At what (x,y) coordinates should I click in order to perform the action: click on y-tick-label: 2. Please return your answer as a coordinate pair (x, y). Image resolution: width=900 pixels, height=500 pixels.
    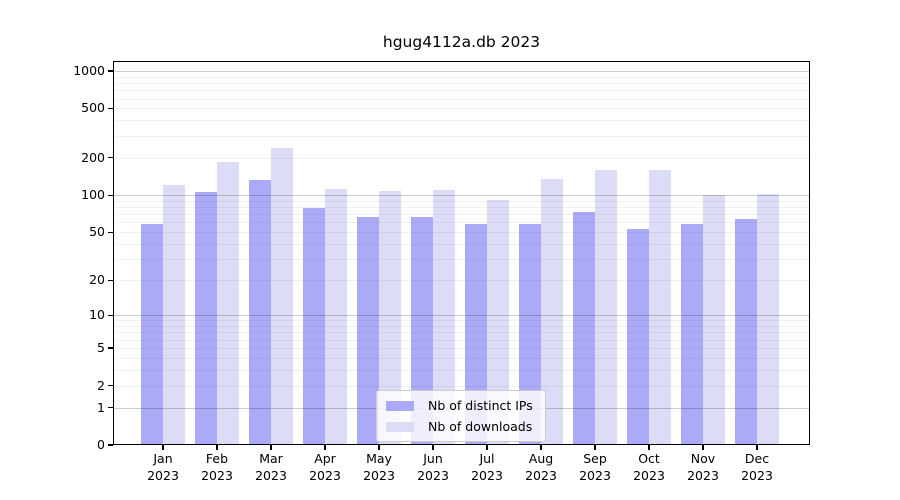
    Looking at the image, I should click on (101, 385).